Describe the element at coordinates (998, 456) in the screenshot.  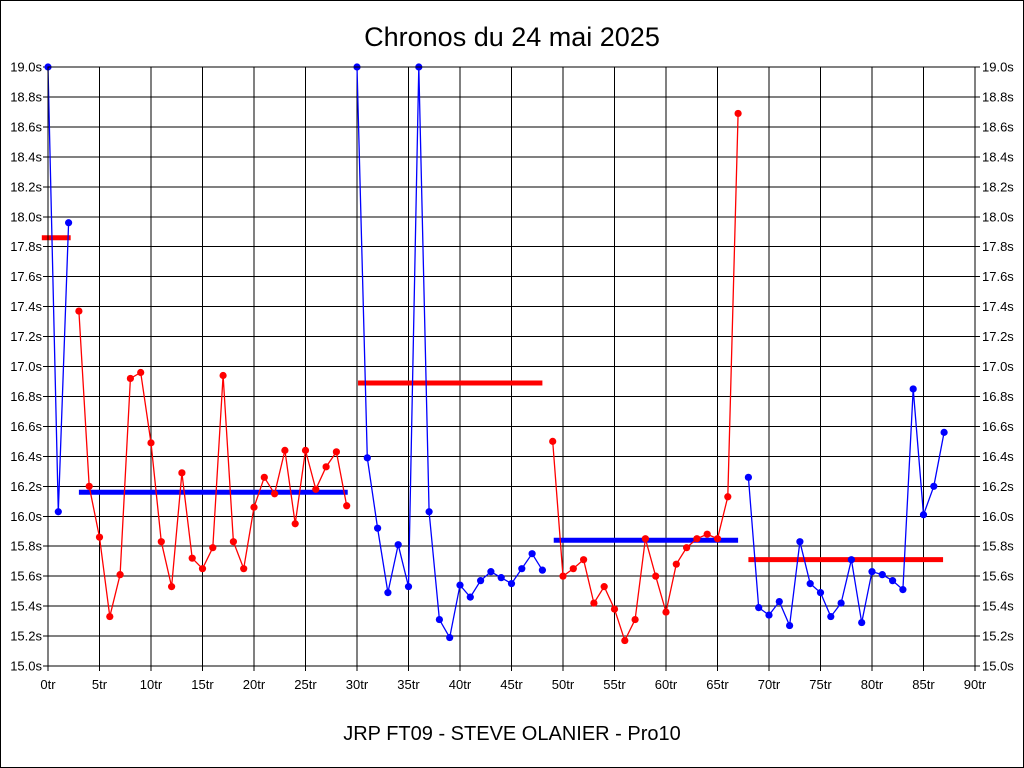
I see `y-axis-label-right: 16.4s` at that location.